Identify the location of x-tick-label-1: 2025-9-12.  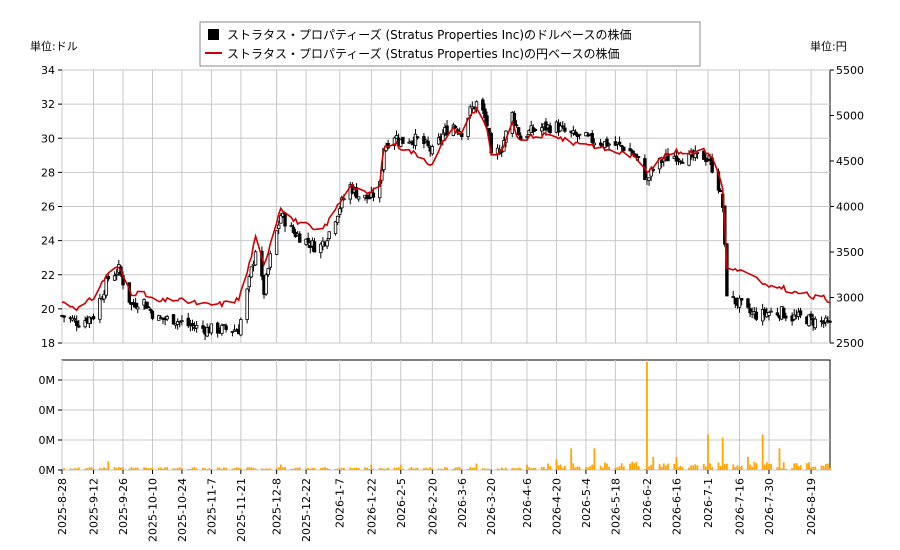
(94, 506).